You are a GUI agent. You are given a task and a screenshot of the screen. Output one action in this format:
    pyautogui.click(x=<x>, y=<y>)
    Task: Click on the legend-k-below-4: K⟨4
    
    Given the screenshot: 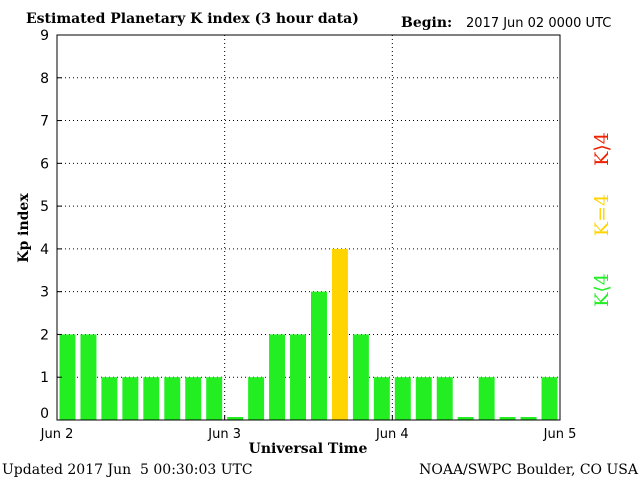 What is the action you would take?
    pyautogui.click(x=602, y=290)
    